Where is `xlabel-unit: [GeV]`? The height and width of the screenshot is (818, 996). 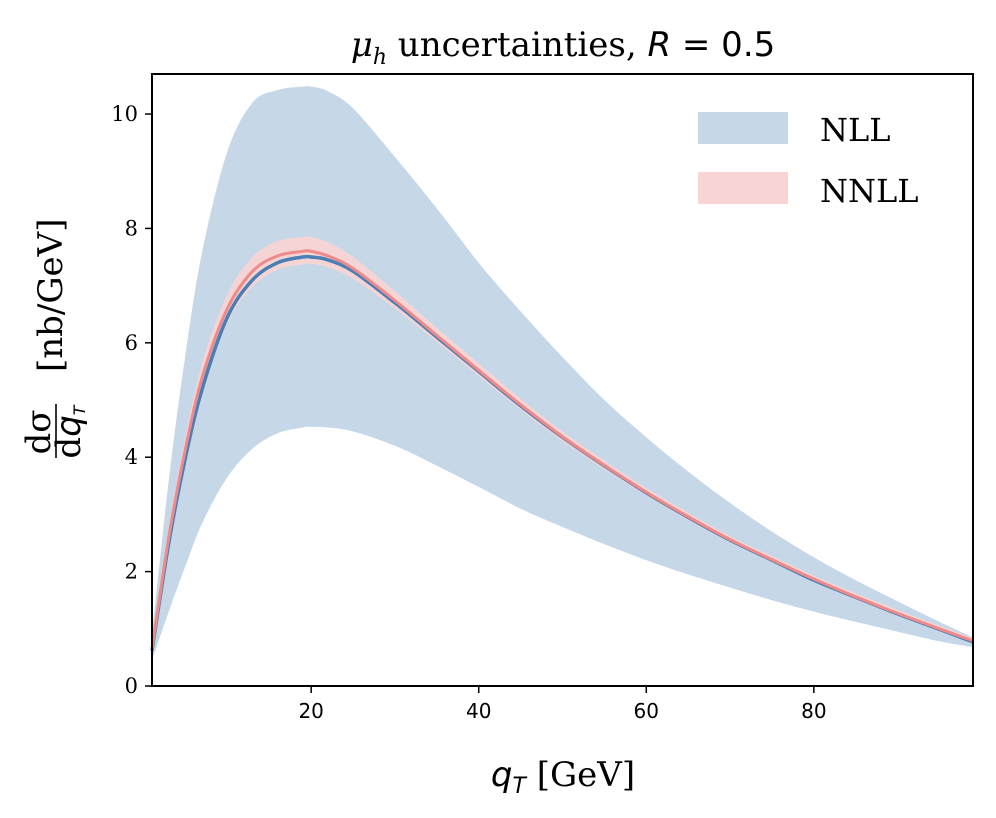 xlabel-unit: [GeV] is located at coordinates (580, 775).